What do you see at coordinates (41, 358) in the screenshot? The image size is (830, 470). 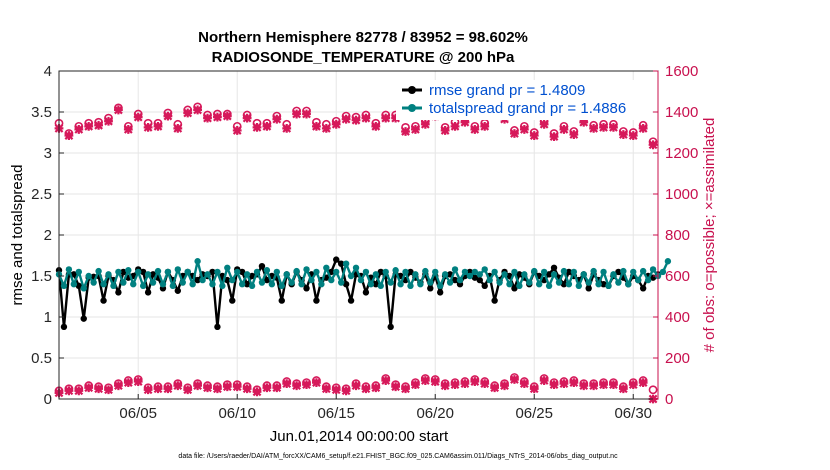 I see `y-left-tick-label: 0.5` at bounding box center [41, 358].